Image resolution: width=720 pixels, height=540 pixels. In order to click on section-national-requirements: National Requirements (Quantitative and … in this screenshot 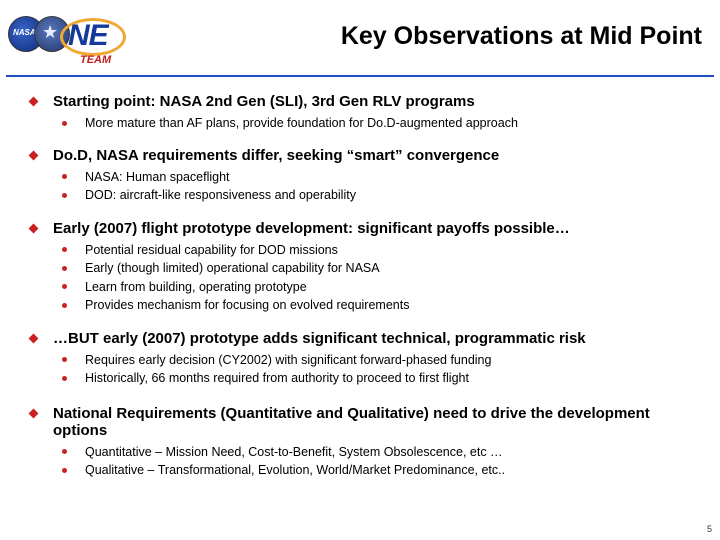, I will do `click(364, 442)`.